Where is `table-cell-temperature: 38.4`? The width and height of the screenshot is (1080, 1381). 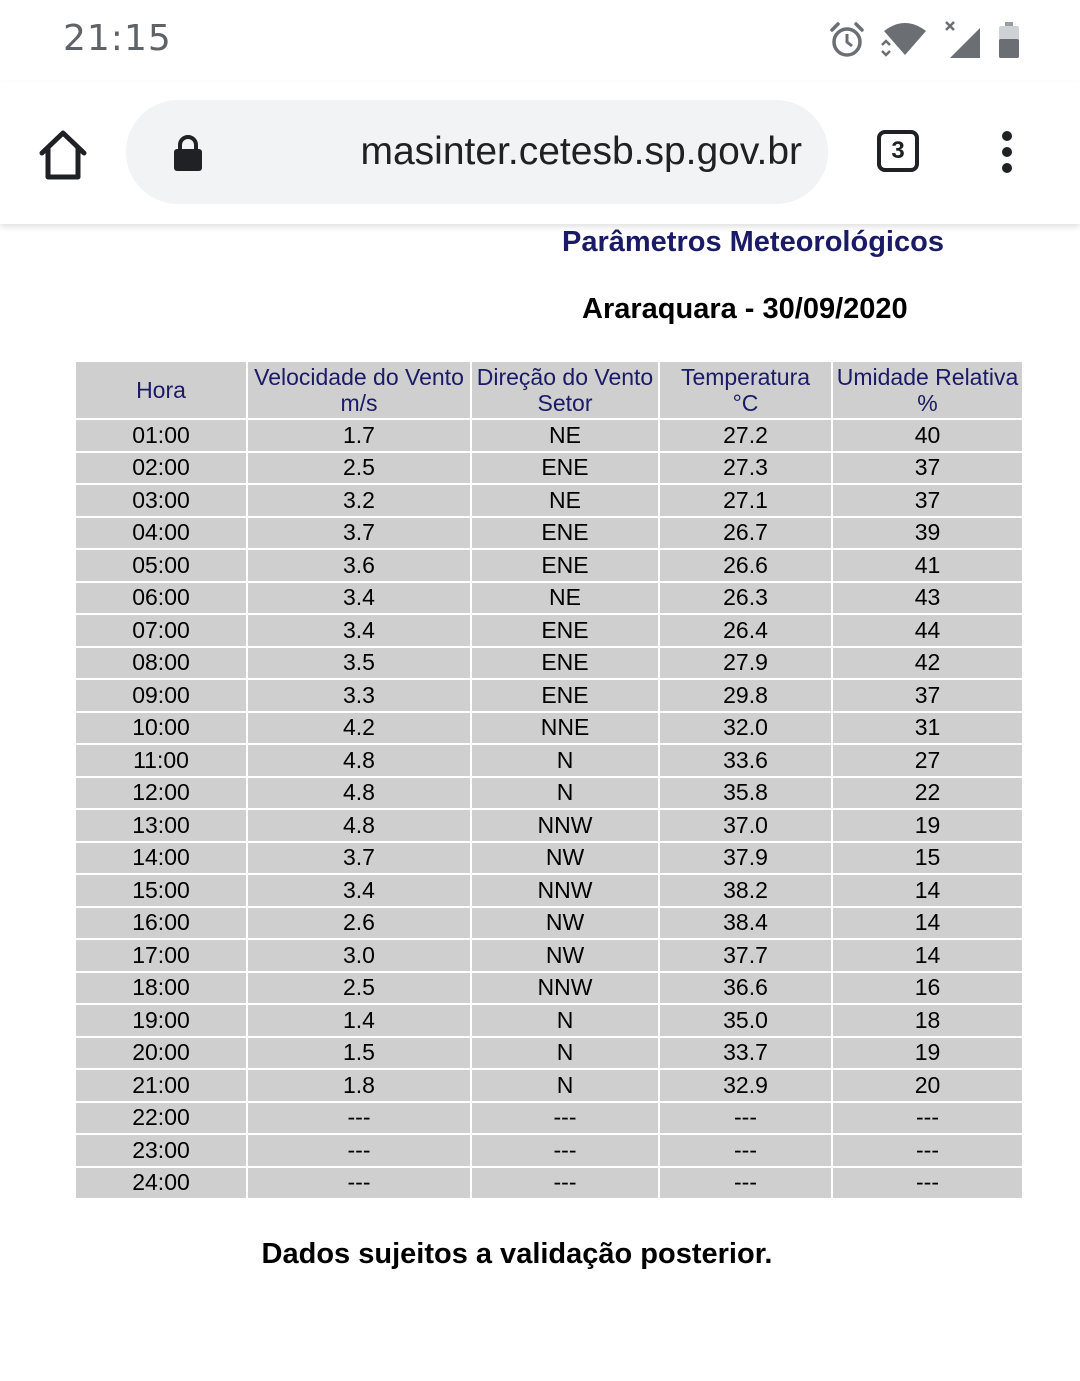 table-cell-temperature: 38.4 is located at coordinates (745, 922).